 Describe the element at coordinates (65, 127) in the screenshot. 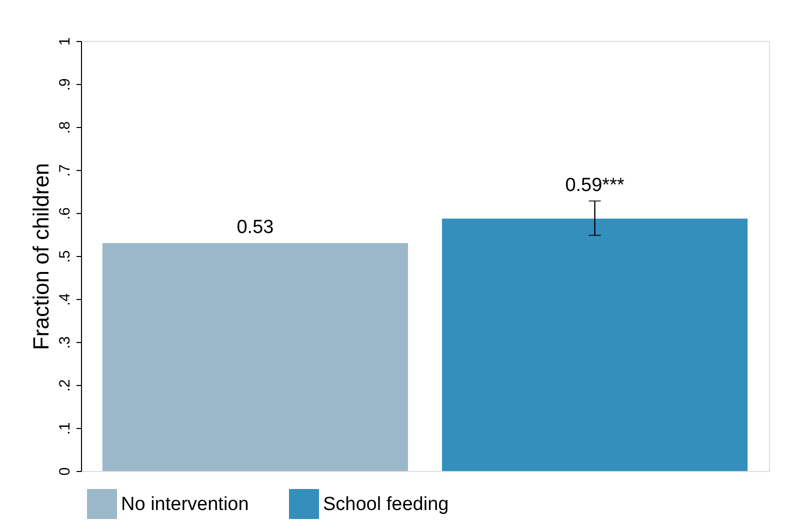

I see `y-tick-label: .8` at that location.